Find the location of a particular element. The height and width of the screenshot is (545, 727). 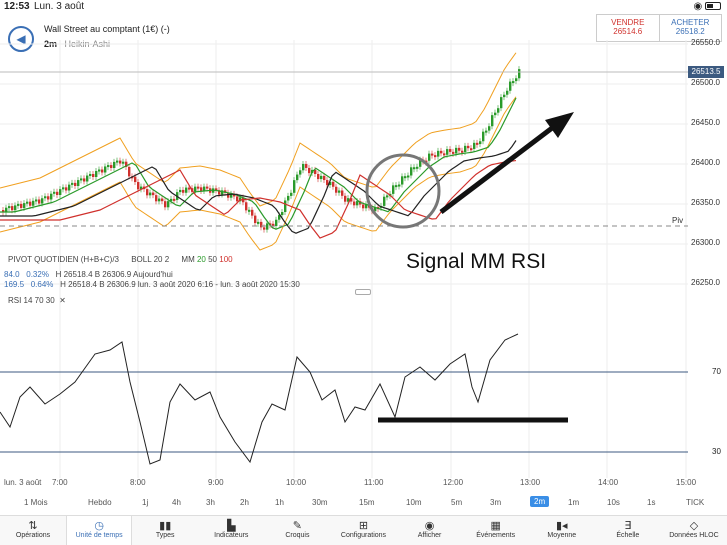

toolbar-button: ⊞ Configurations is located at coordinates (363, 530).